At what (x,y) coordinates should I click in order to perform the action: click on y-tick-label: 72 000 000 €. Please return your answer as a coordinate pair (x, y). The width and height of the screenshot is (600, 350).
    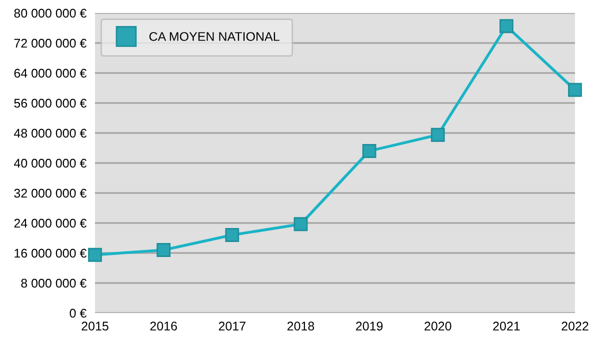
    Looking at the image, I should click on (50, 43).